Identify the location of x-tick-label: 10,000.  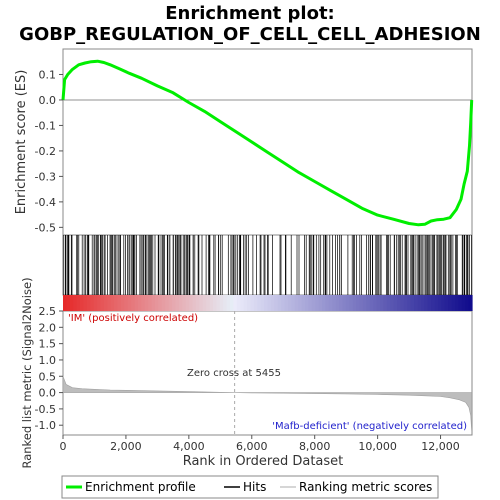
(377, 446).